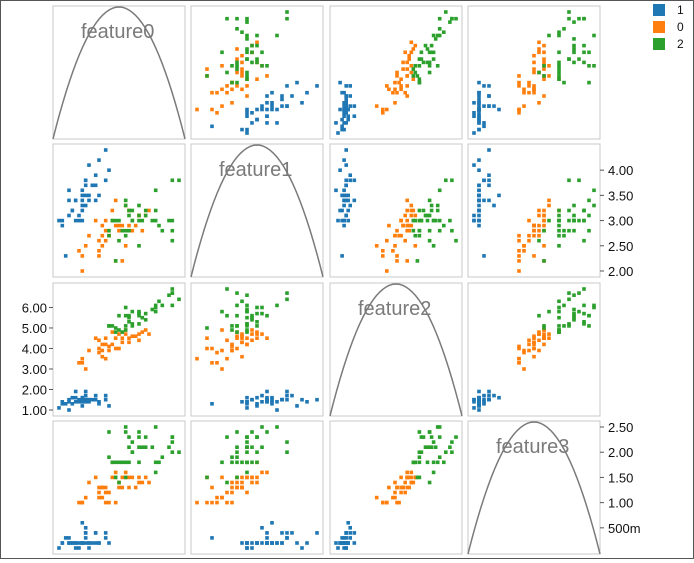 Image resolution: width=694 pixels, height=563 pixels. Describe the element at coordinates (69, 200) in the screenshot. I see `point-class1-6-r1-c0` at that location.